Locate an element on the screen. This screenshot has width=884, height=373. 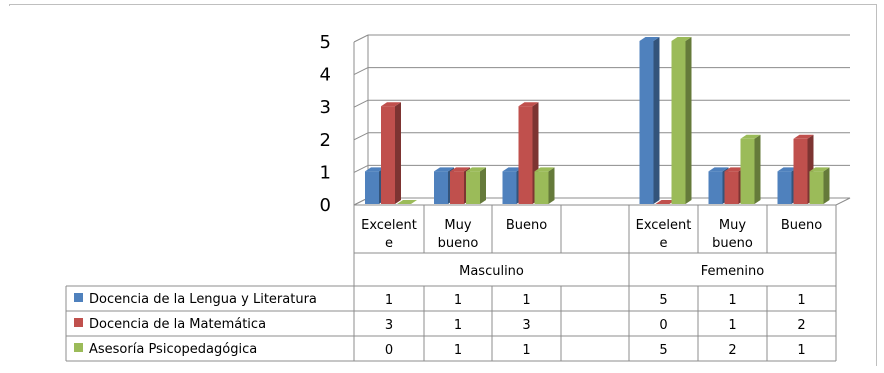
legend-label: Docencia de la Matemática is located at coordinates (177, 324).